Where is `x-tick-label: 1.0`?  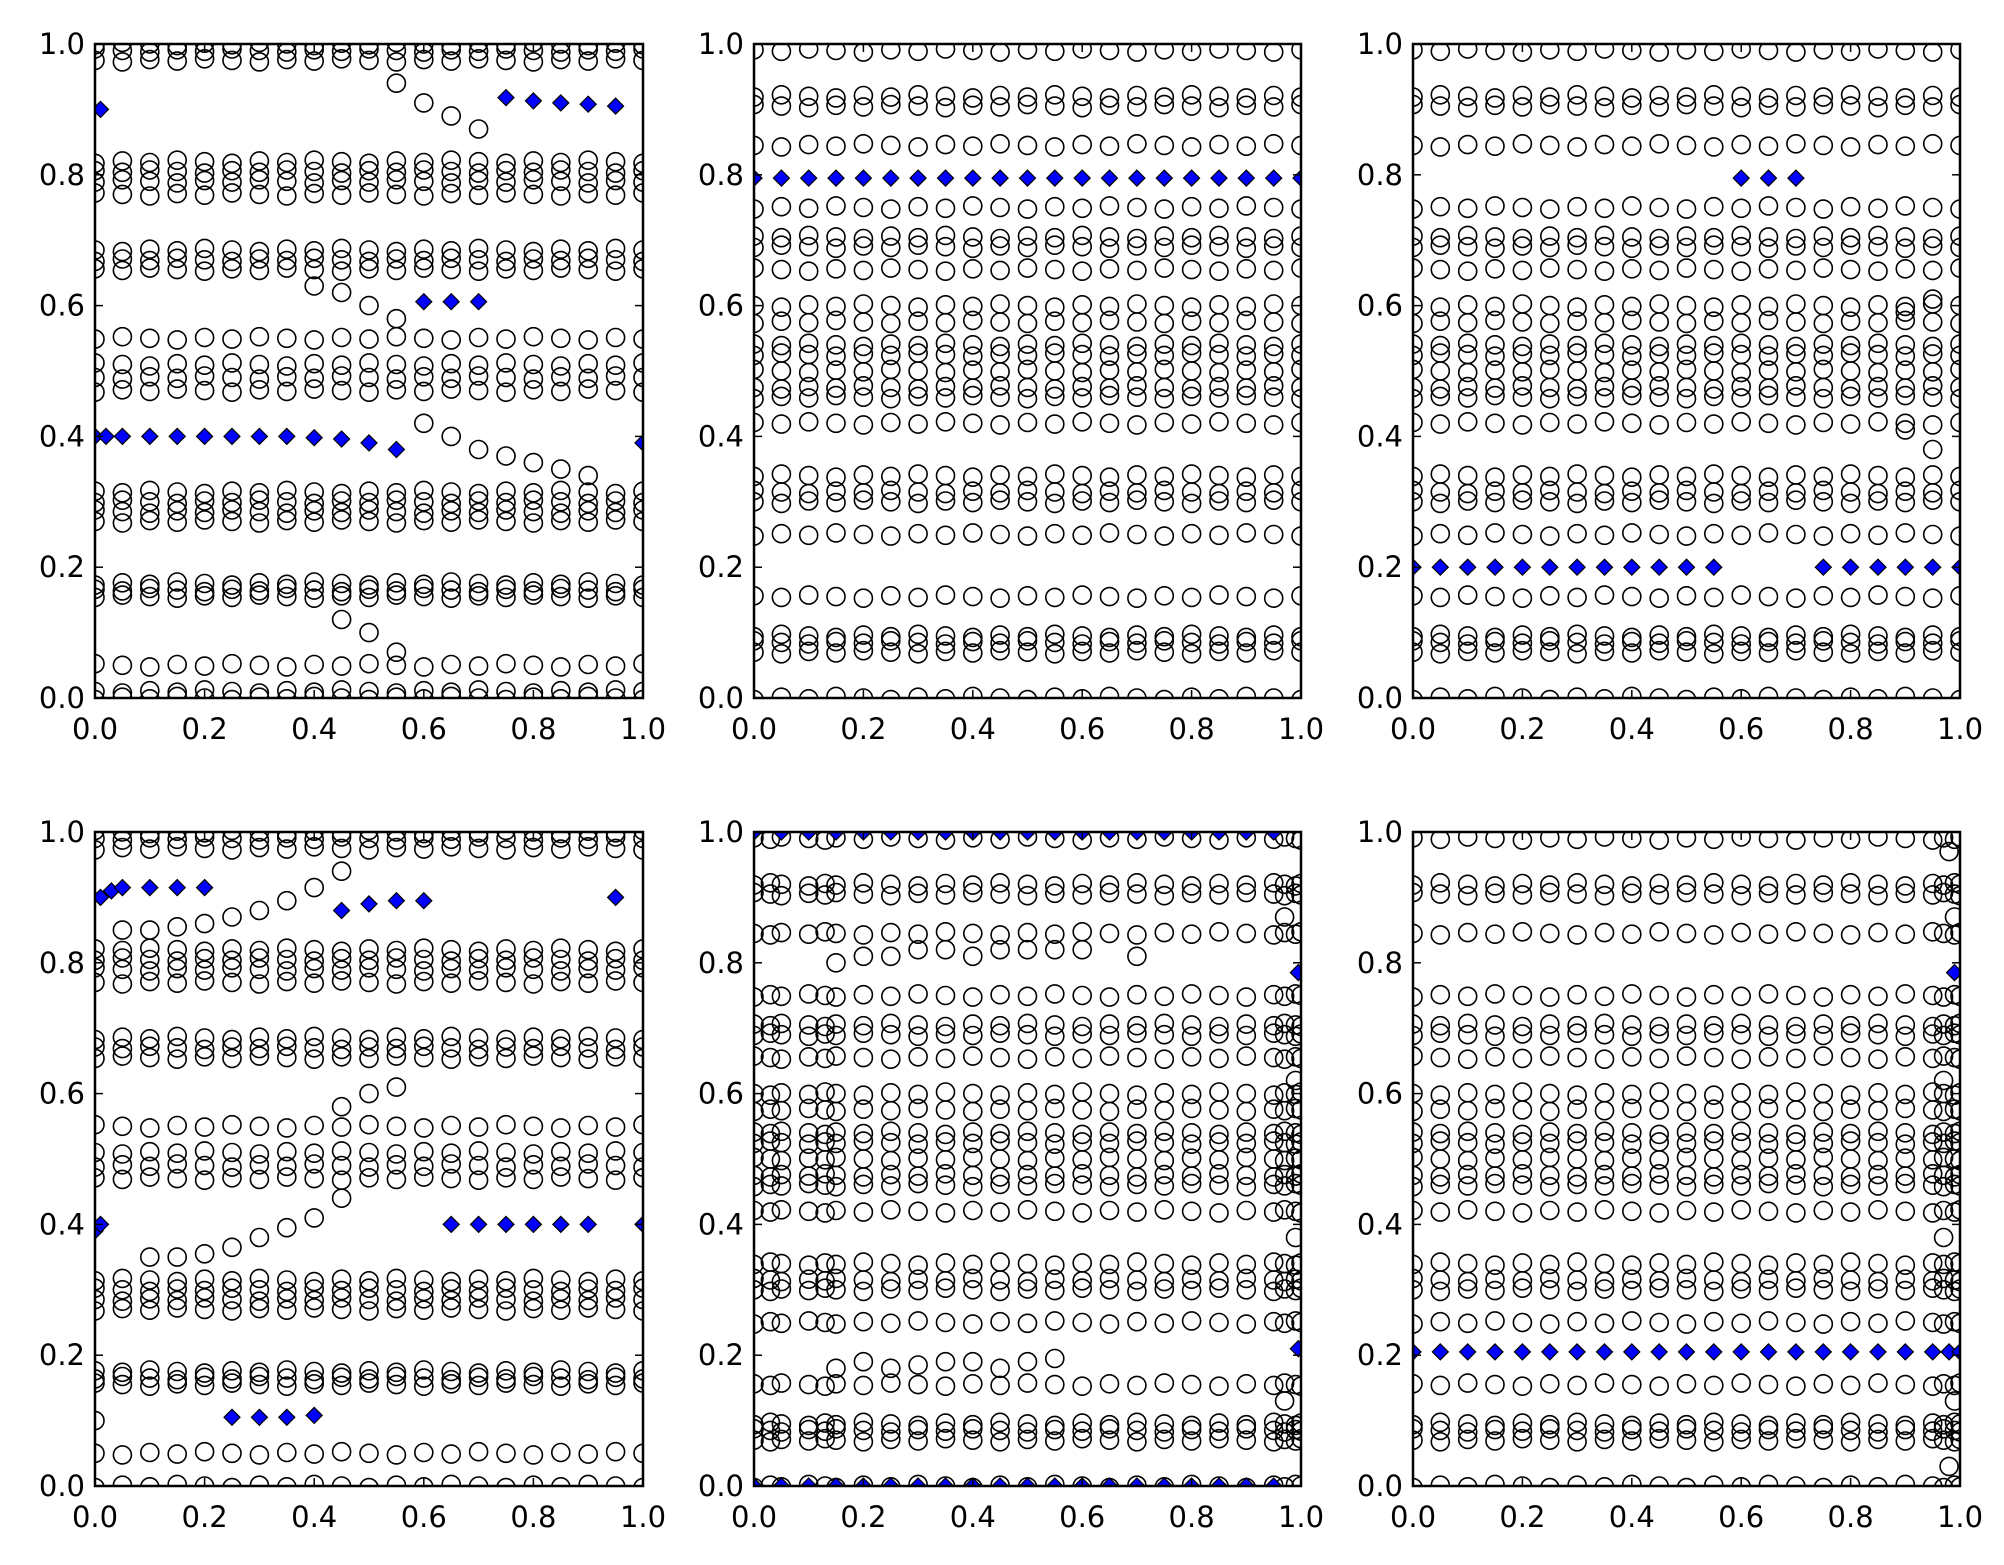 x-tick-label: 1.0 is located at coordinates (1301, 1517).